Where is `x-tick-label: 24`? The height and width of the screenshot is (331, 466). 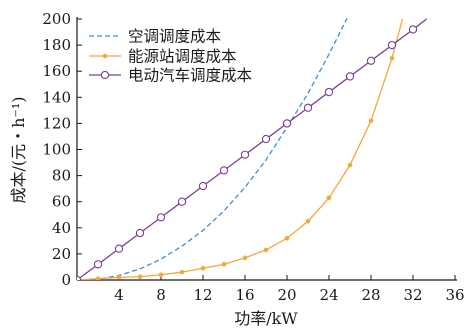 x-tick-label: 24 is located at coordinates (328, 295).